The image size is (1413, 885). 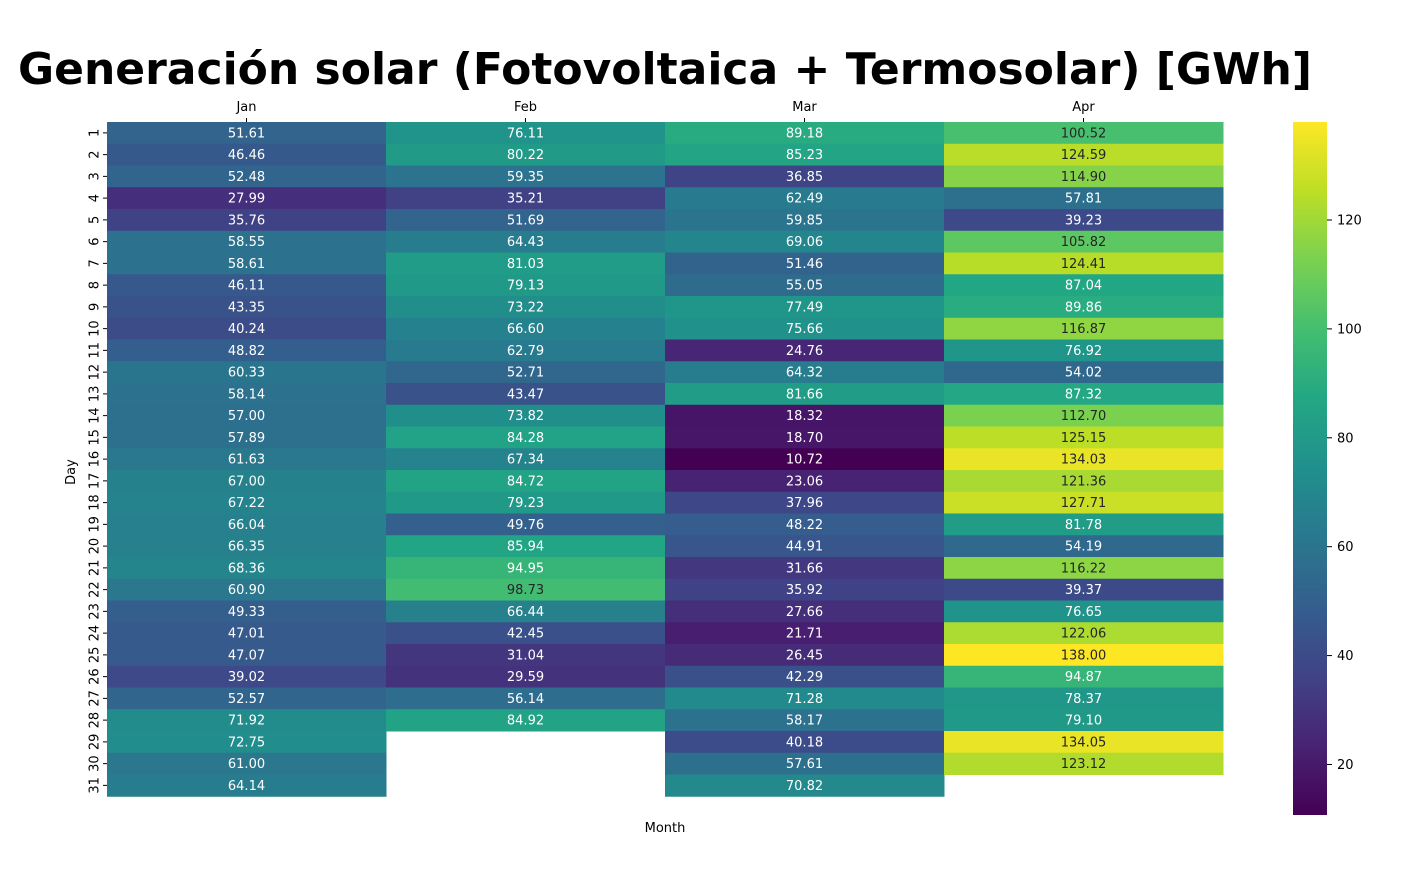 I want to click on y-tick-label: 28, so click(x=95, y=720).